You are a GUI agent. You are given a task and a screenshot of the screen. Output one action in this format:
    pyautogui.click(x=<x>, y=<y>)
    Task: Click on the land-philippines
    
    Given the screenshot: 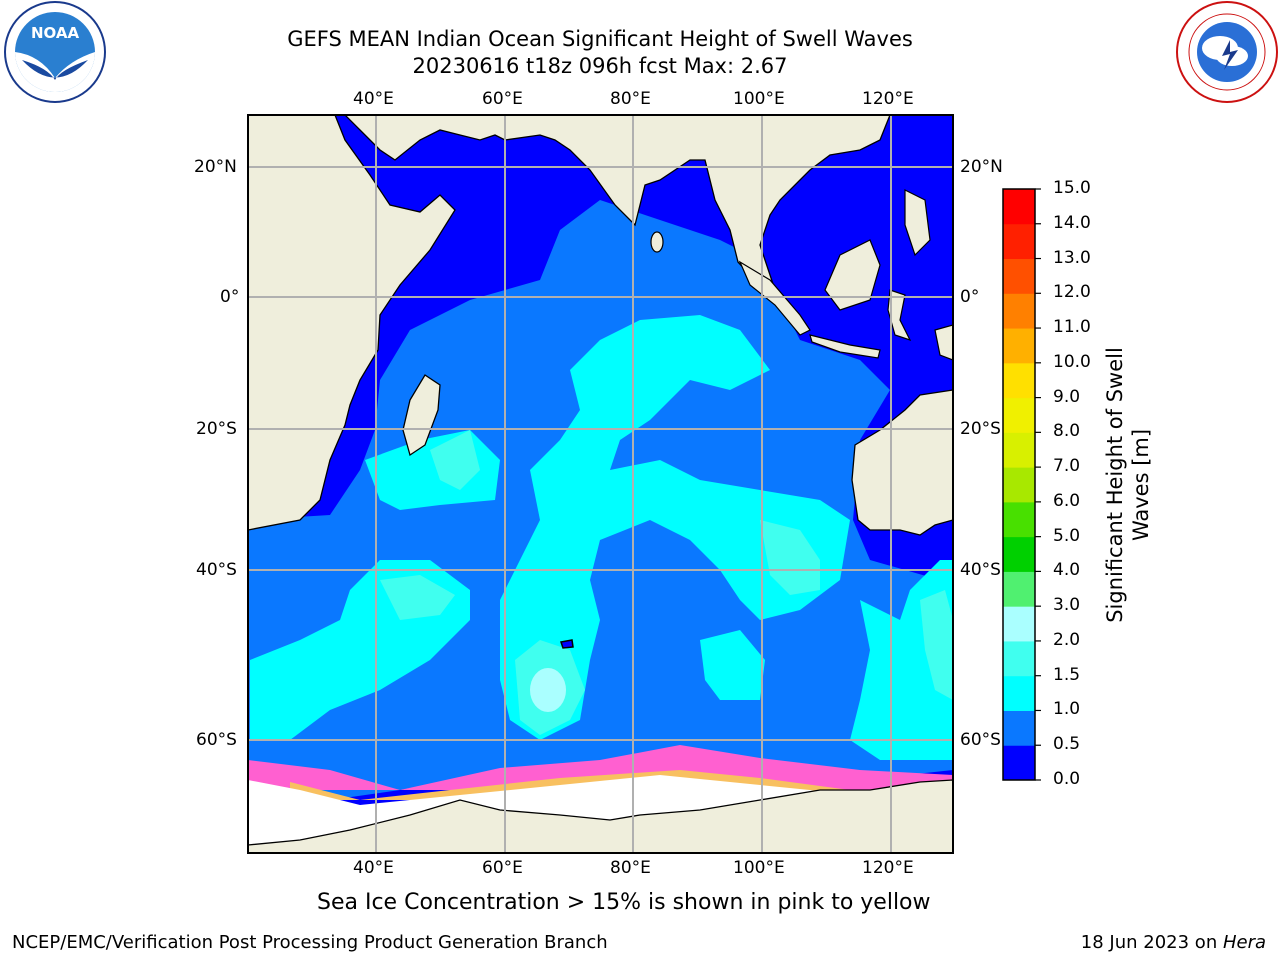 What is the action you would take?
    pyautogui.click(x=917, y=223)
    